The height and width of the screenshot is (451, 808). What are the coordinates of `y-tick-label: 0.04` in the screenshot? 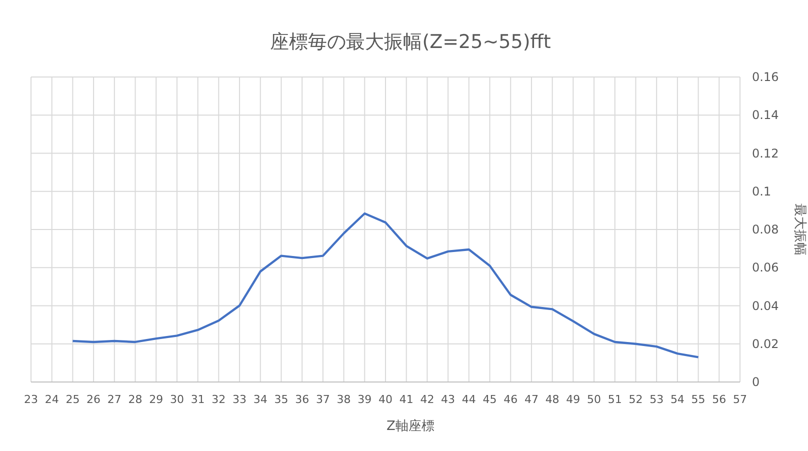 It's located at (765, 305).